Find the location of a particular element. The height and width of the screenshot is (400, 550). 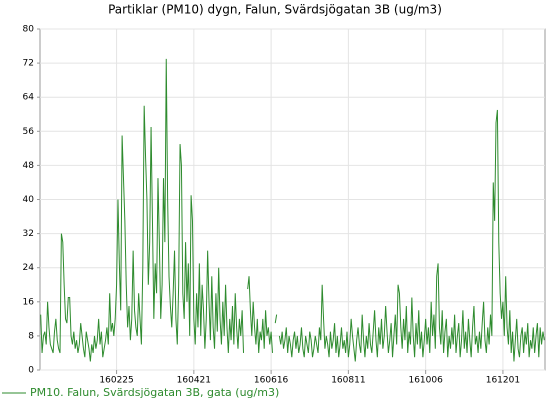

y-tick-label: 24 is located at coordinates (29, 268).